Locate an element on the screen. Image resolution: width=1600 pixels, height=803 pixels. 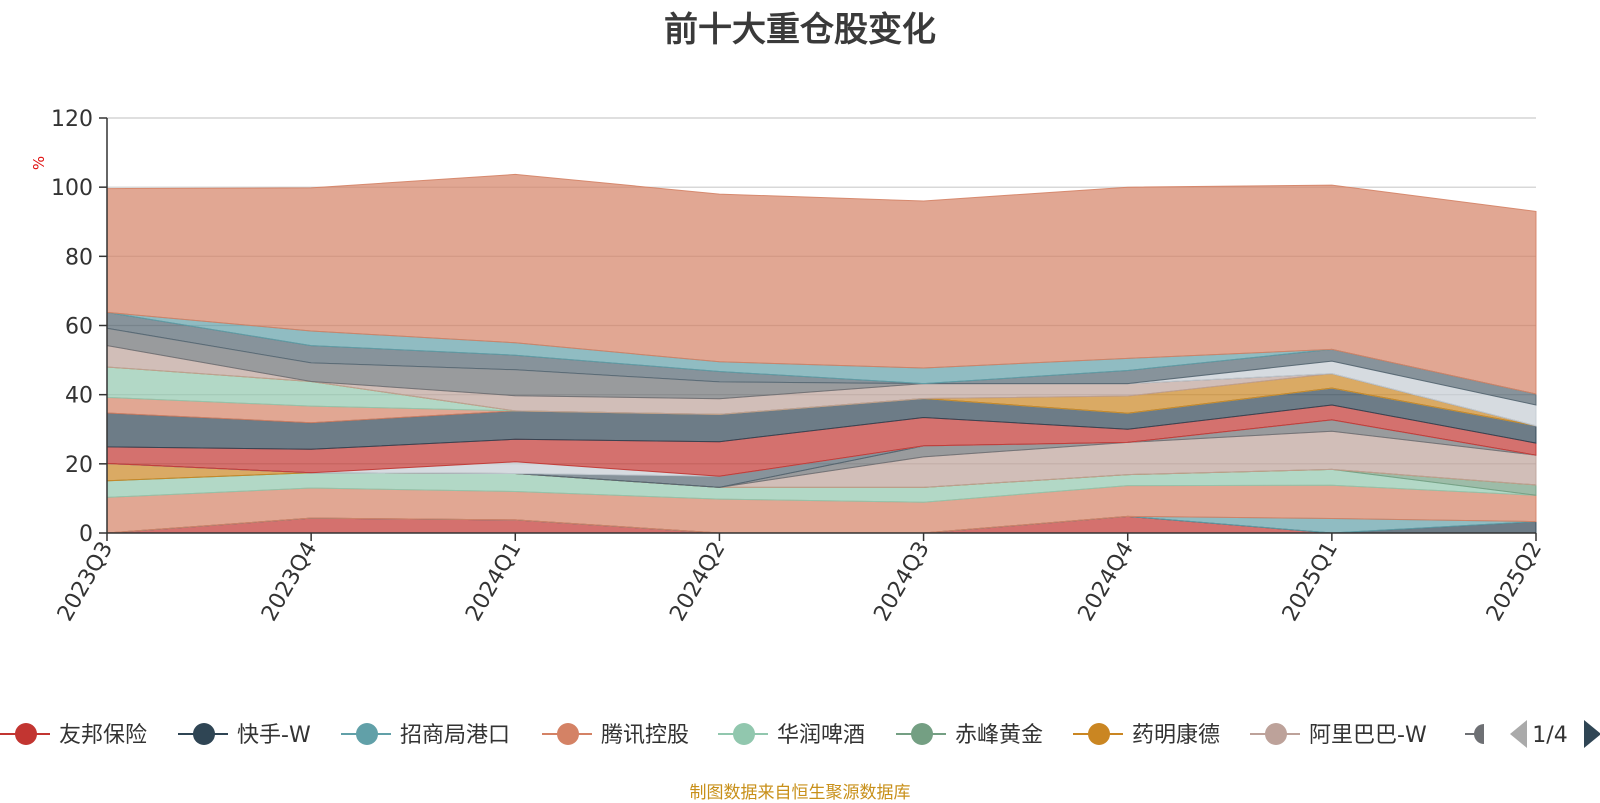
legend-prev-page-icon is located at coordinates (1518, 734).